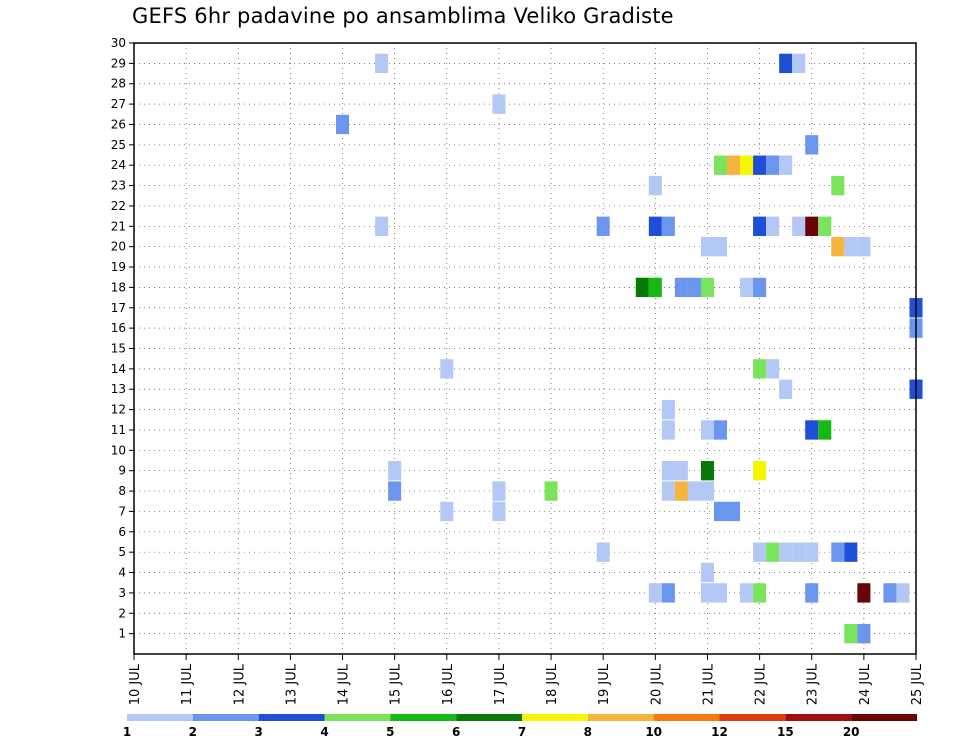 Image resolution: width=960 pixels, height=746 pixels. What do you see at coordinates (122, 552) in the screenshot?
I see `y-tick-label: 5` at bounding box center [122, 552].